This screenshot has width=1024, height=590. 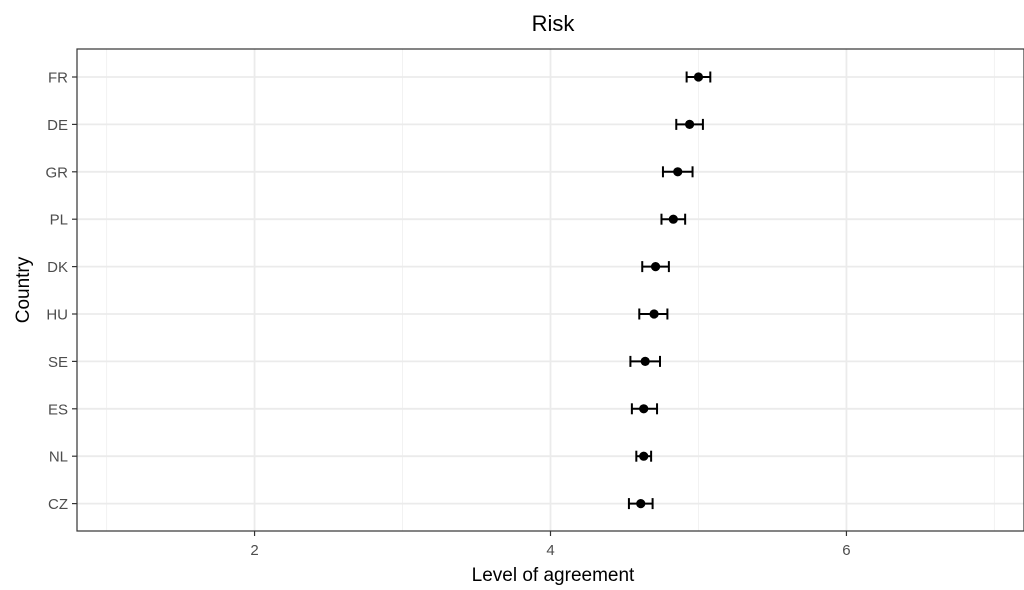 I want to click on chart-title: Risk, so click(x=554, y=23).